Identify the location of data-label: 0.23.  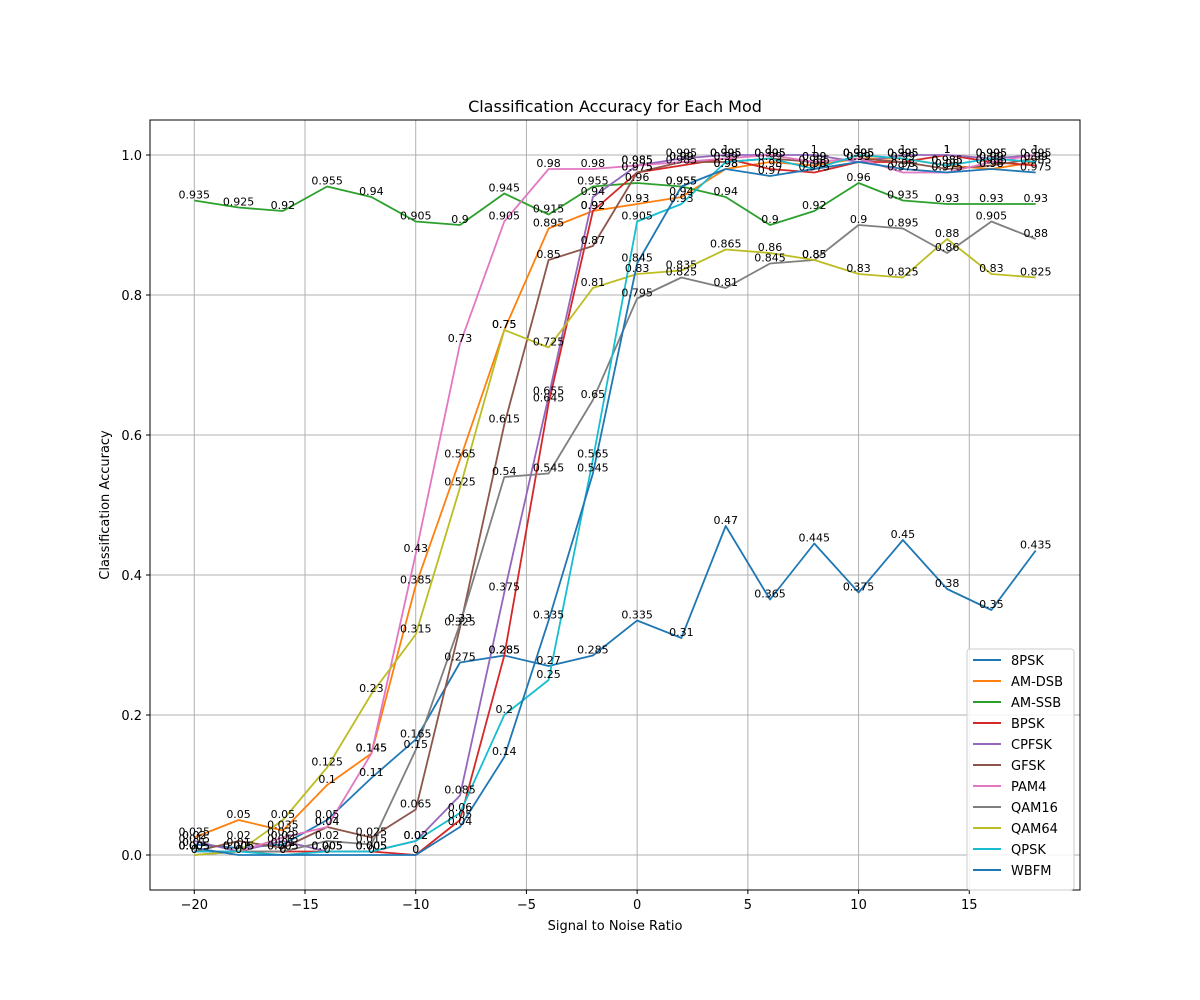
(371, 688).